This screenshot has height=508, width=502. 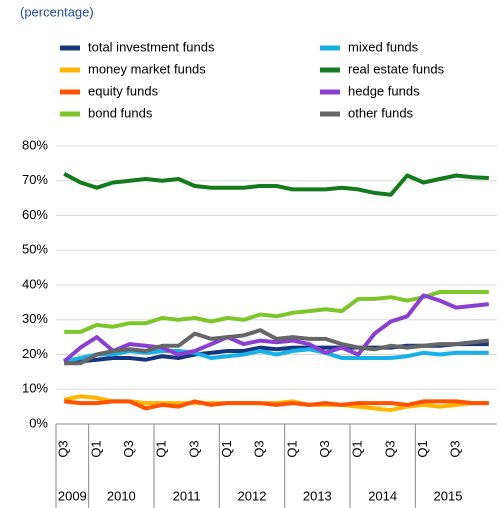 What do you see at coordinates (72, 495) in the screenshot?
I see `year-label: 2009` at bounding box center [72, 495].